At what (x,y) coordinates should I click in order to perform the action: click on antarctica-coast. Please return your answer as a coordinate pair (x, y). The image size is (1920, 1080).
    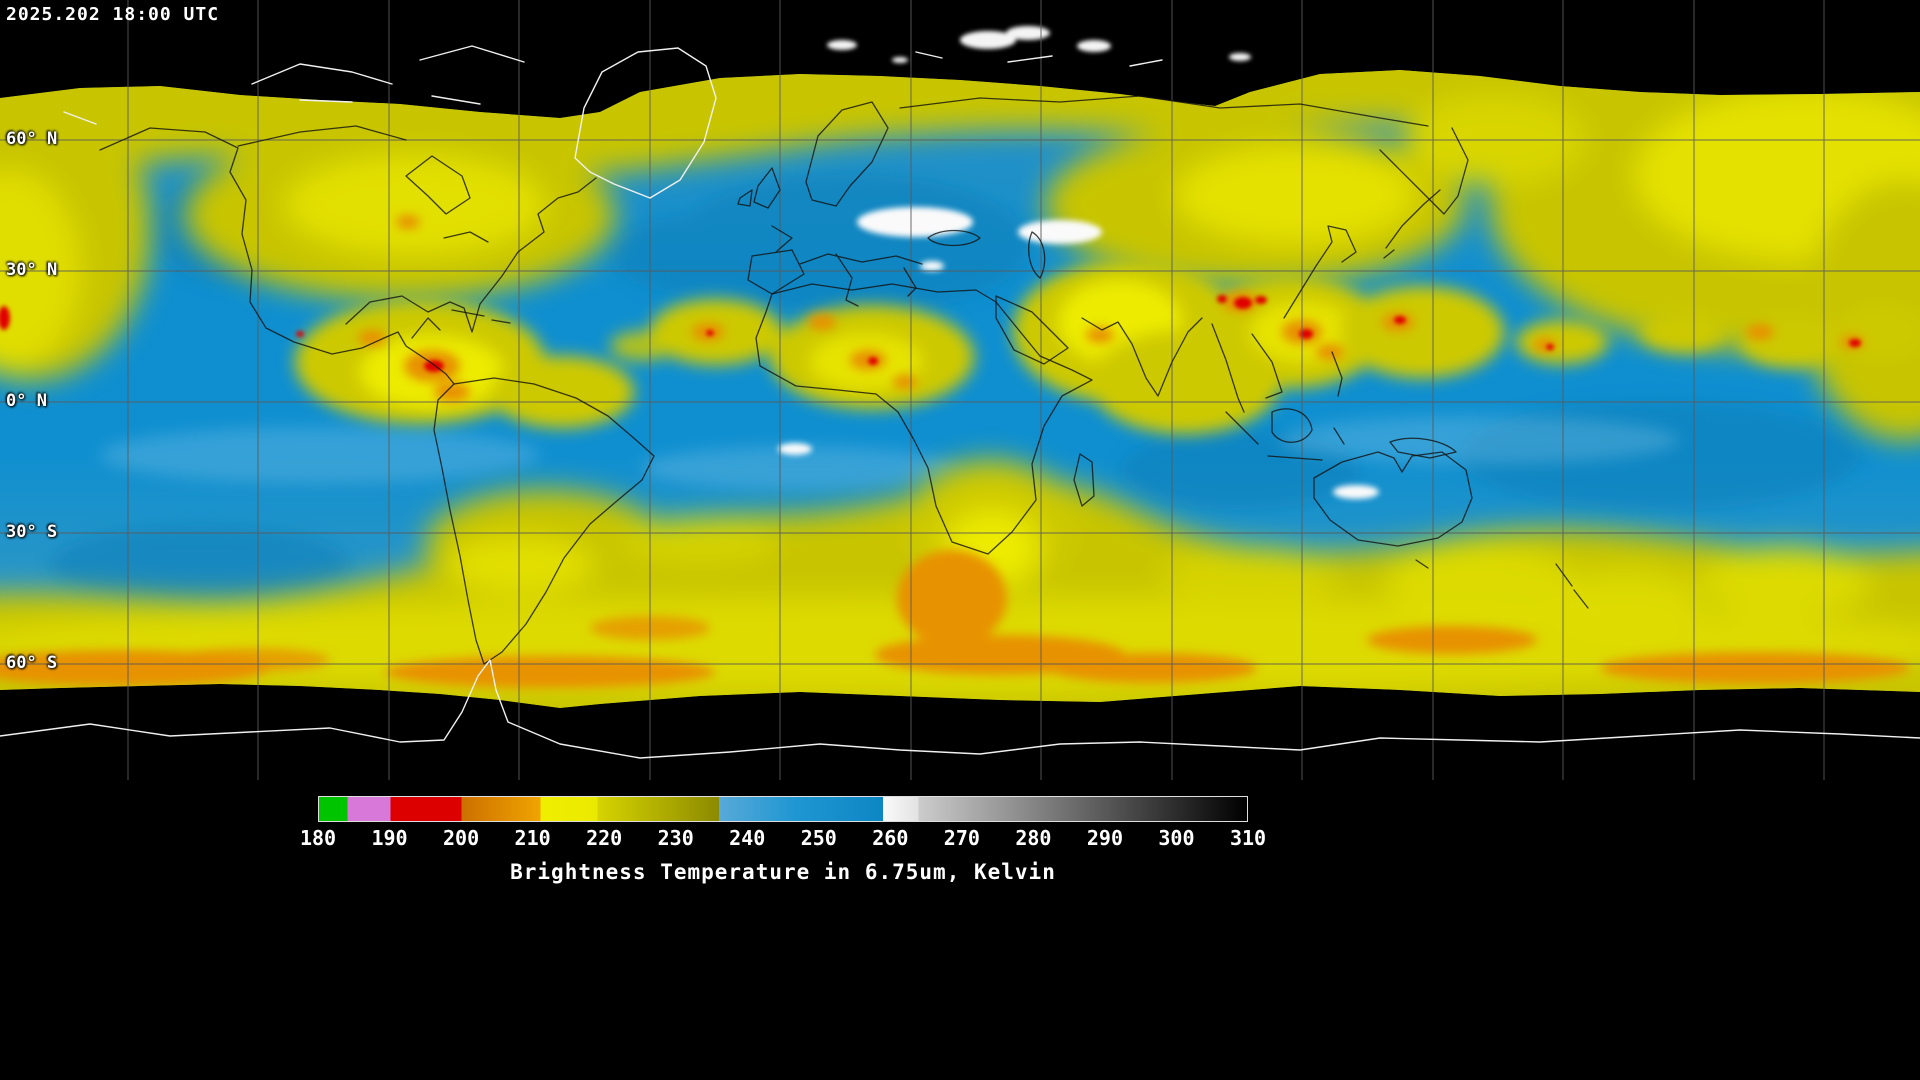
    Looking at the image, I should click on (960, 709).